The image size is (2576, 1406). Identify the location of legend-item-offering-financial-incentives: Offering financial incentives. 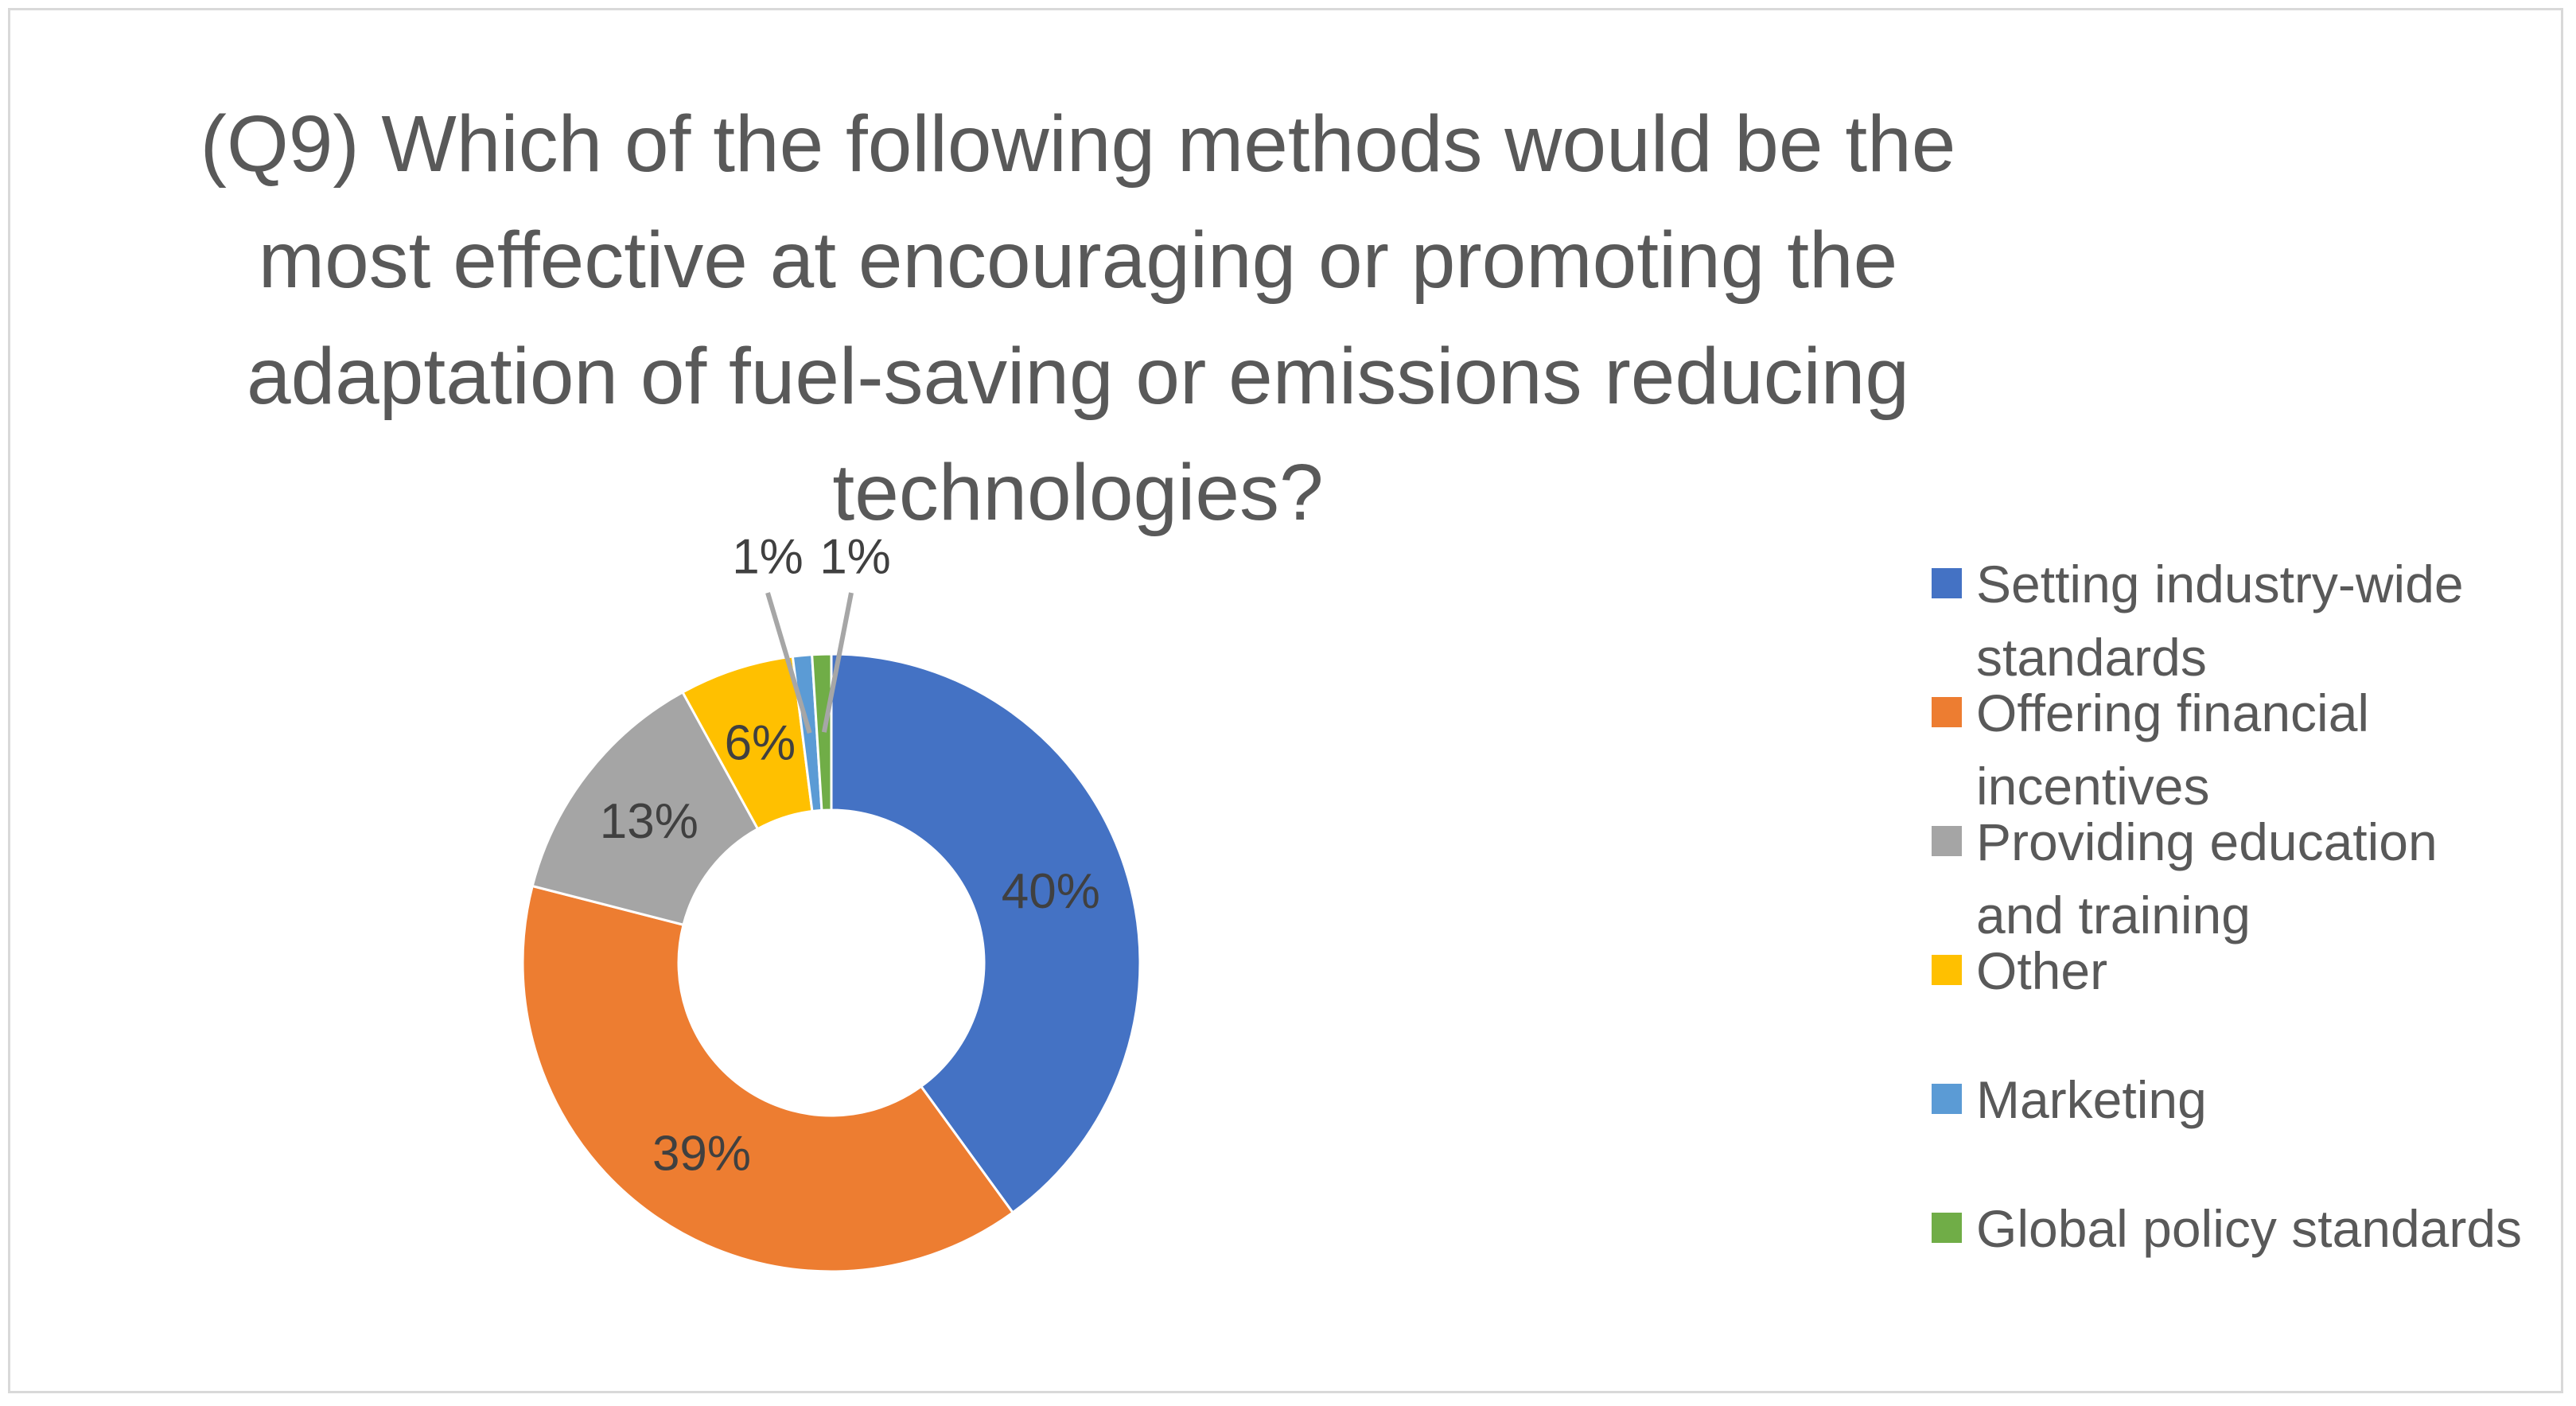
(2233, 749).